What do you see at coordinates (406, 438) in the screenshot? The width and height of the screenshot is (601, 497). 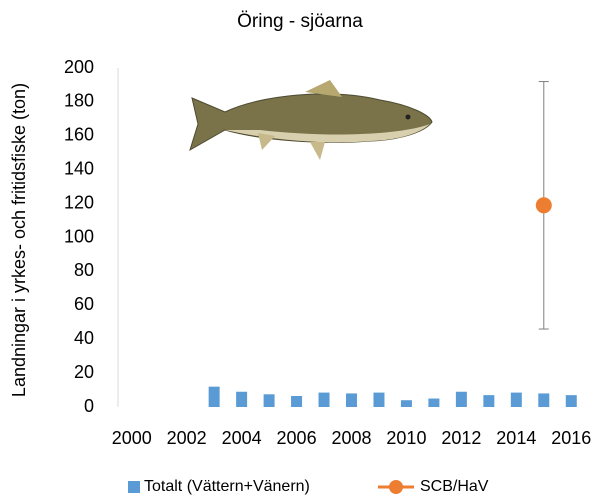 I see `x-tick-label: 2010` at bounding box center [406, 438].